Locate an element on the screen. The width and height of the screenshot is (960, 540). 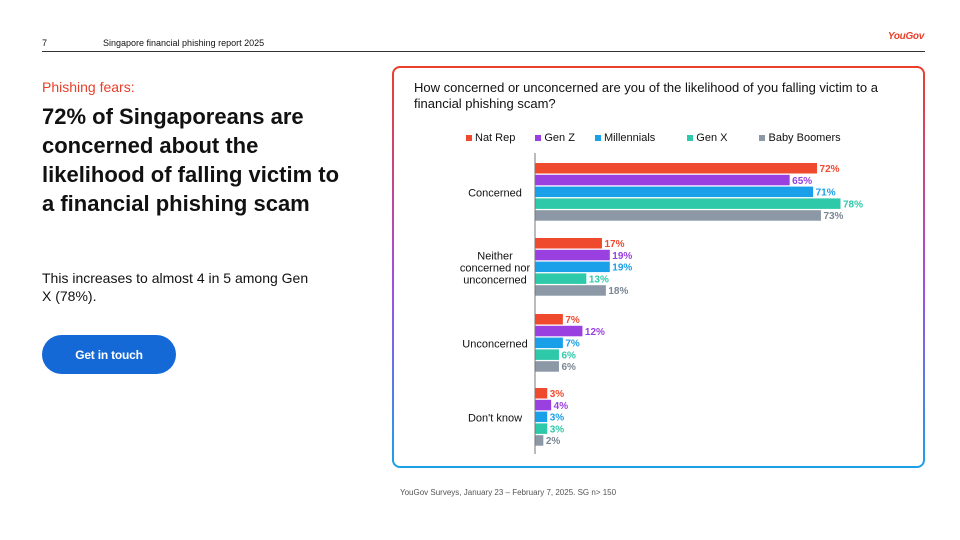
legend-item: Gen Z is located at coordinates (555, 138).